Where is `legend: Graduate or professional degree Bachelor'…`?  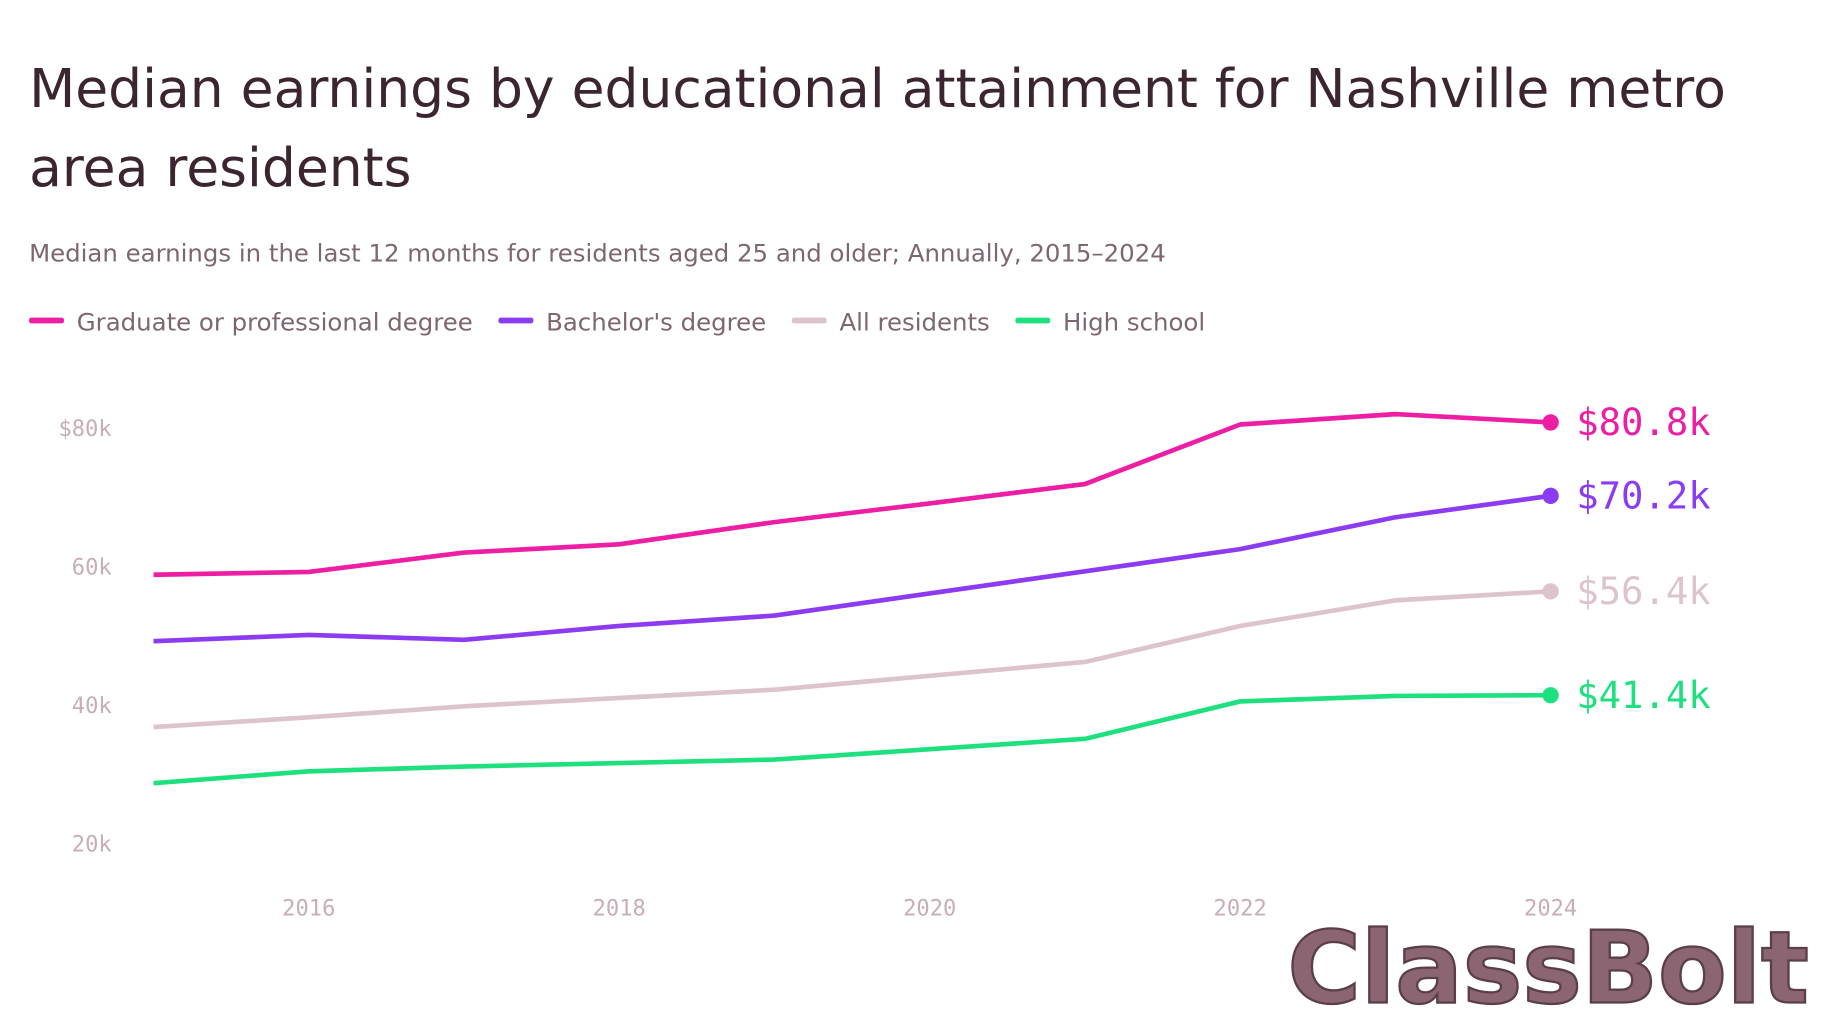 legend: Graduate or professional degree Bachelor'… is located at coordinates (617, 321).